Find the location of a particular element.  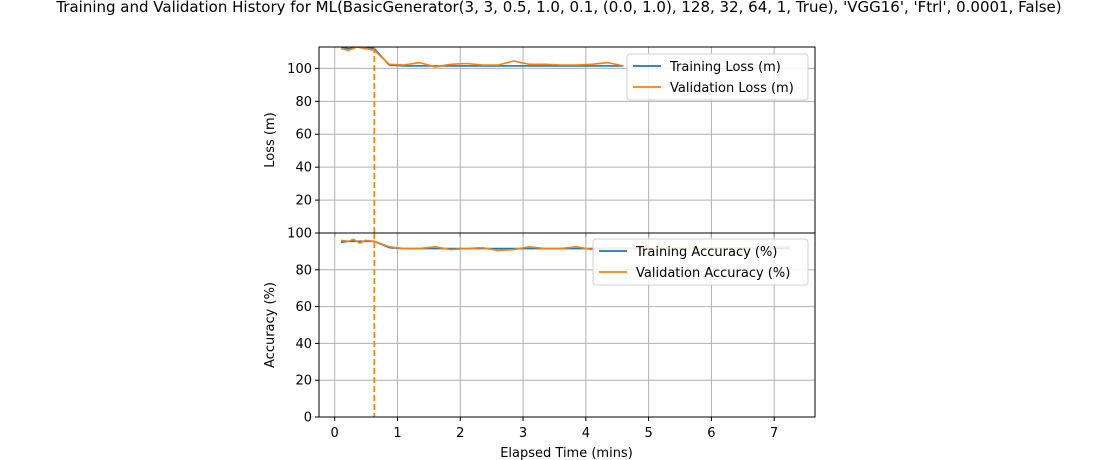

accuracy-xtick-label: 6 is located at coordinates (711, 433).